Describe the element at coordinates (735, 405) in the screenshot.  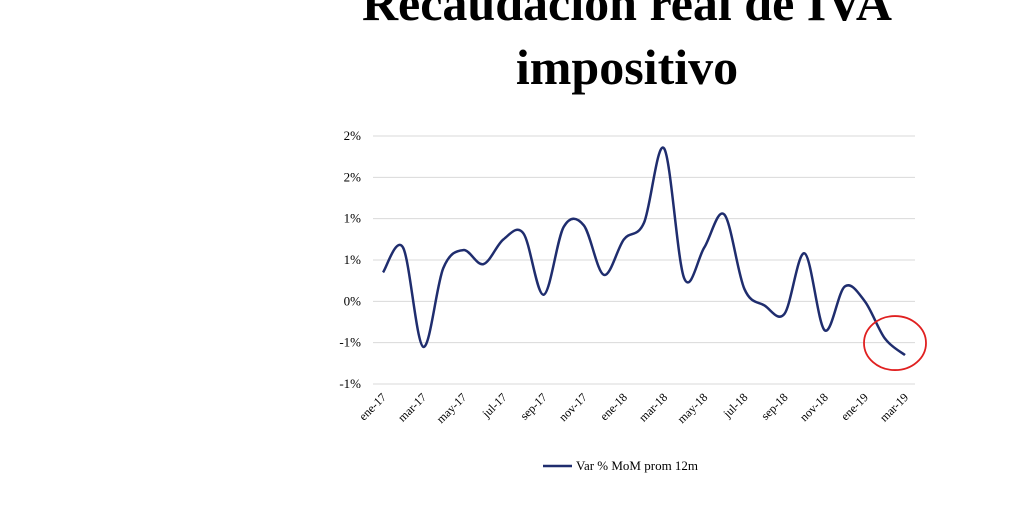
I see `x-tick-label: jul-18` at that location.